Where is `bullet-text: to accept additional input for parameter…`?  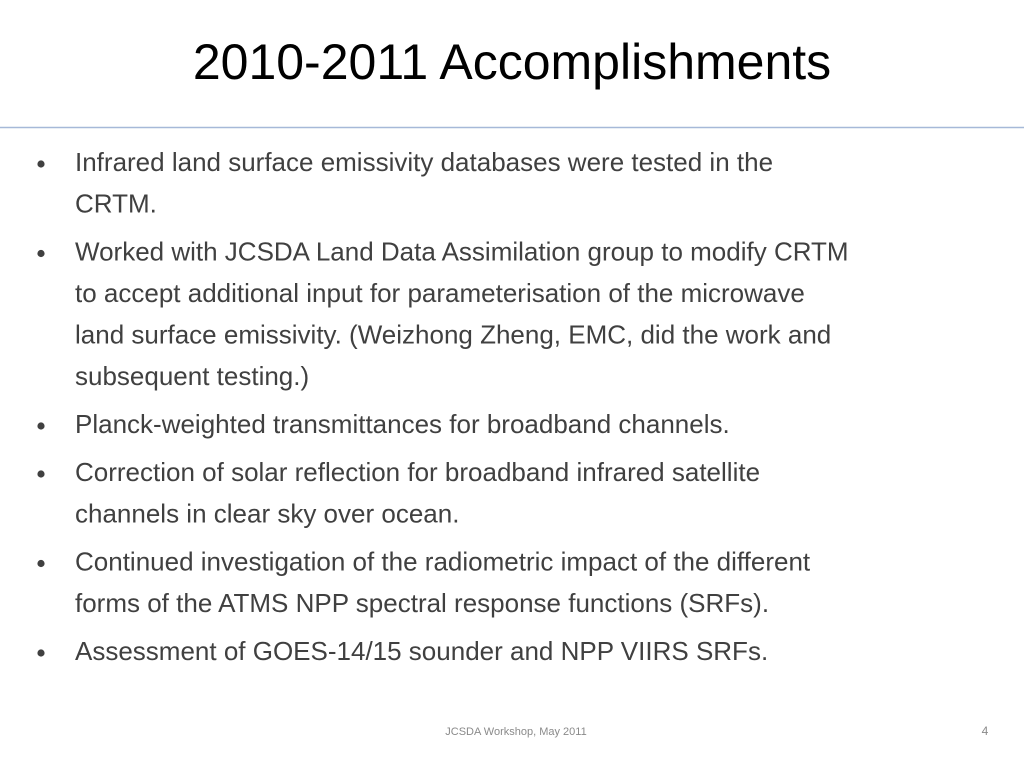 bullet-text: to accept additional input for parameter… is located at coordinates (440, 293).